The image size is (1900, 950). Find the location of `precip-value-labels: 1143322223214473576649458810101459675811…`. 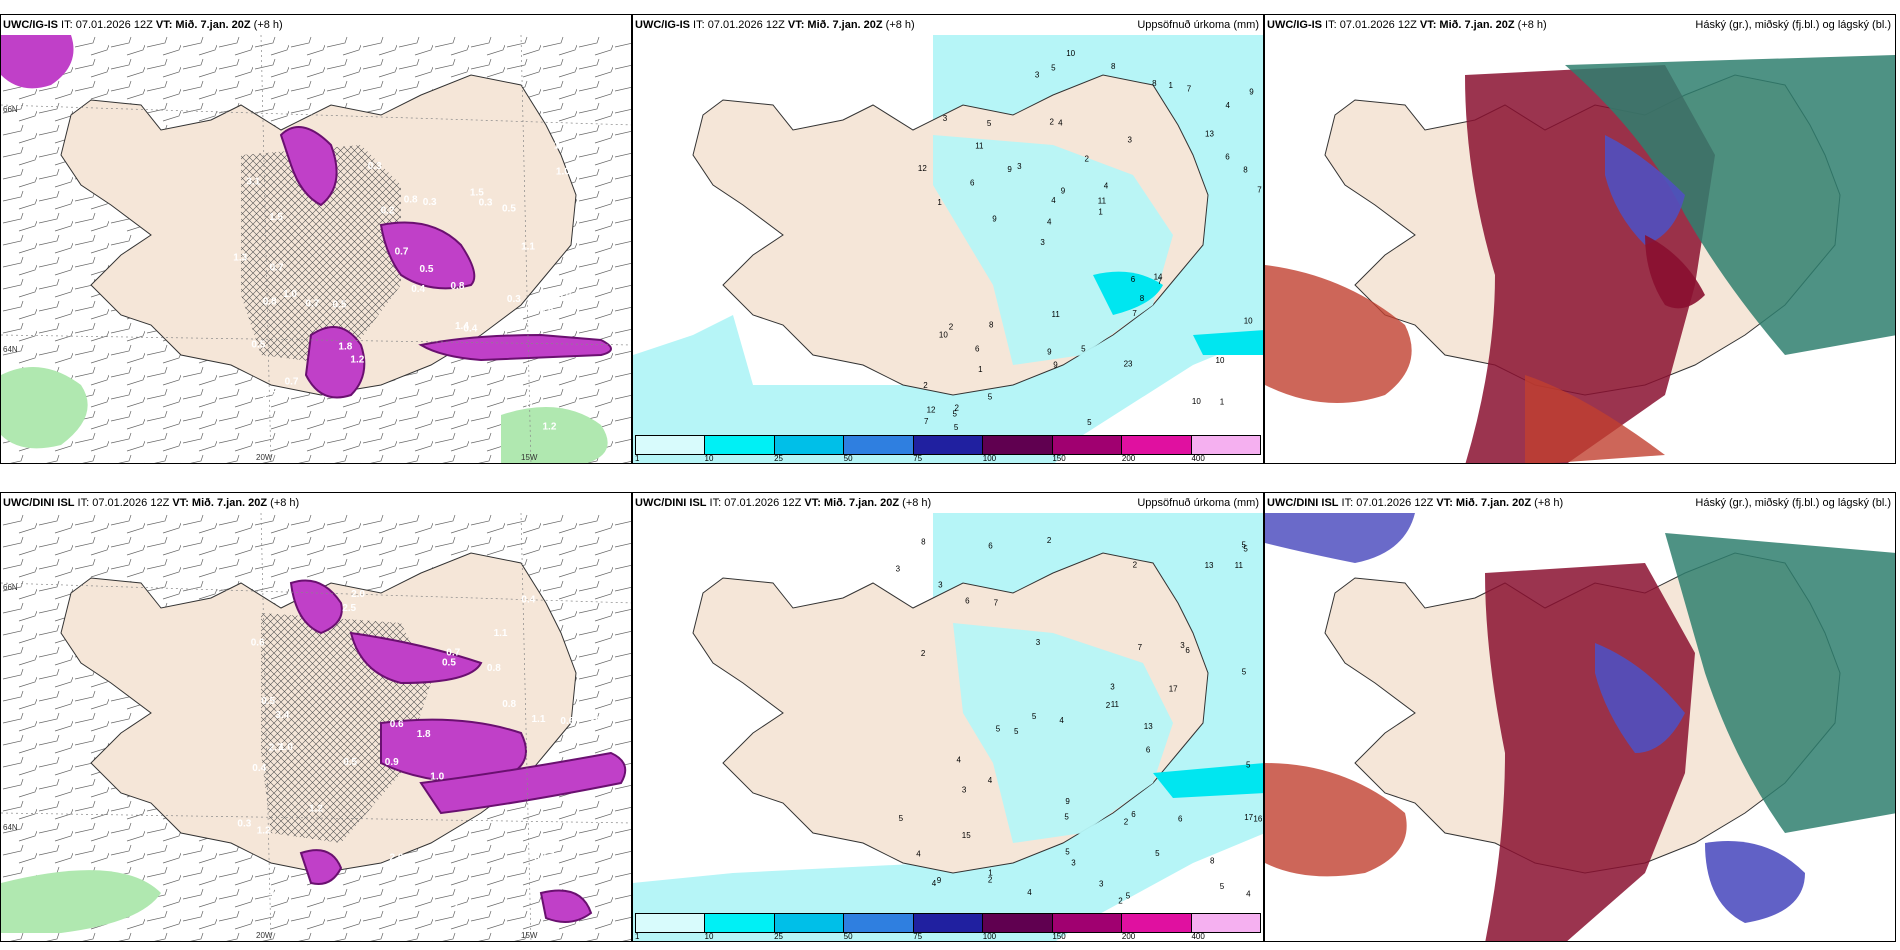

precip-value-labels: 1143322223214473576649458810101459675811… is located at coordinates (1090, 240).